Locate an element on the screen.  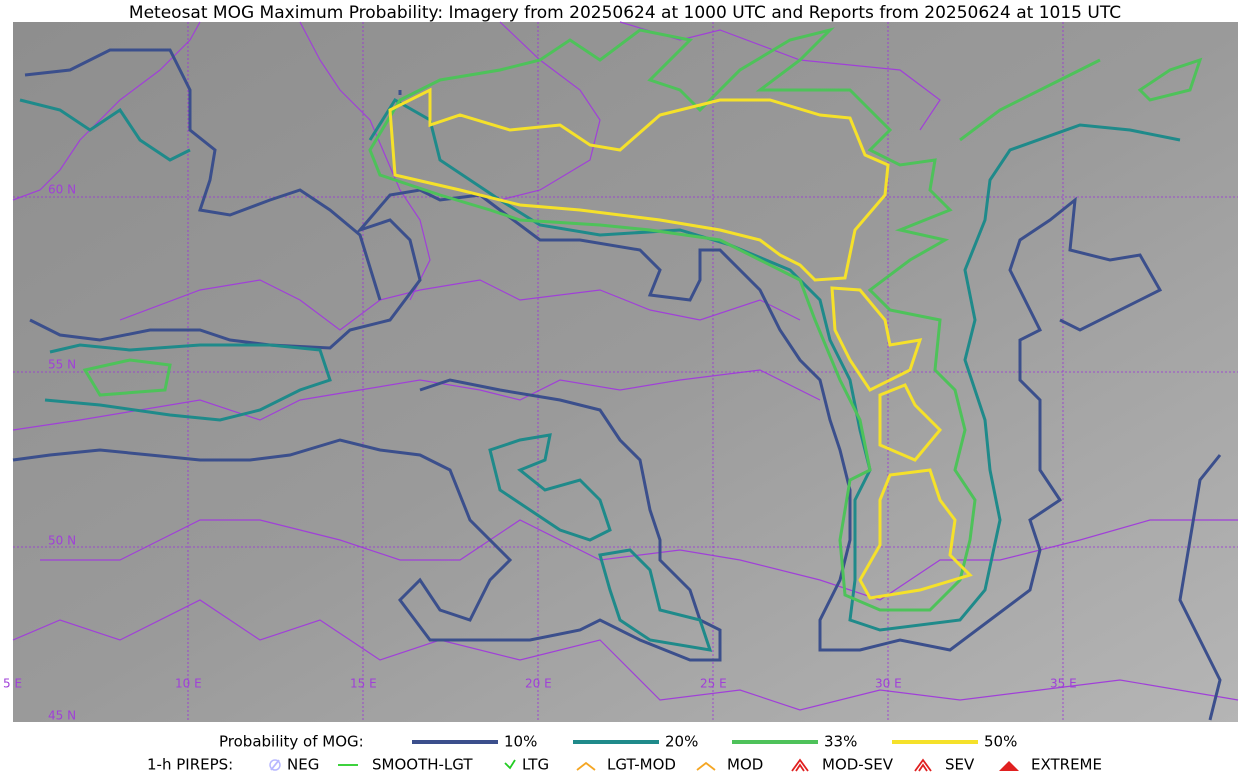
legend-label: MOD-SEV is located at coordinates (858, 765).